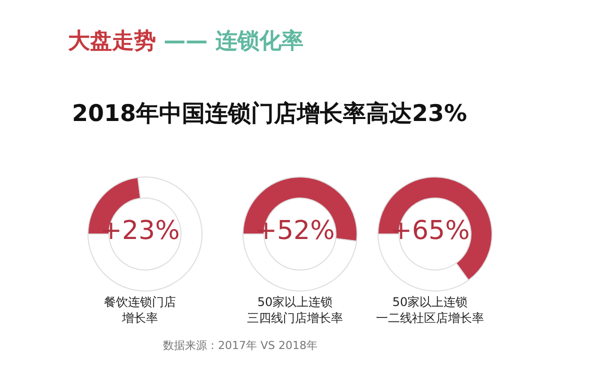 This screenshot has width=596, height=379. Describe the element at coordinates (240, 345) in the screenshot. I see `source-note: 数据来源：2017年 VS 2018年` at that location.